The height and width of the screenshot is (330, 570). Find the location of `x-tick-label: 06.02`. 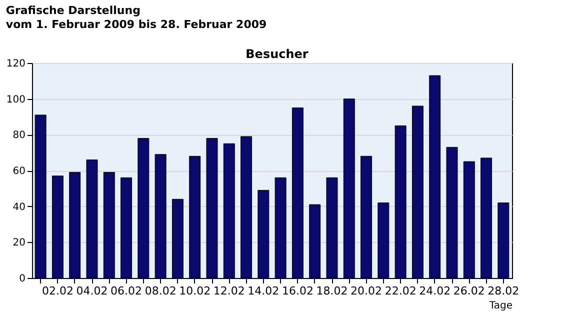

x-tick-label: 06.02 is located at coordinates (126, 291).